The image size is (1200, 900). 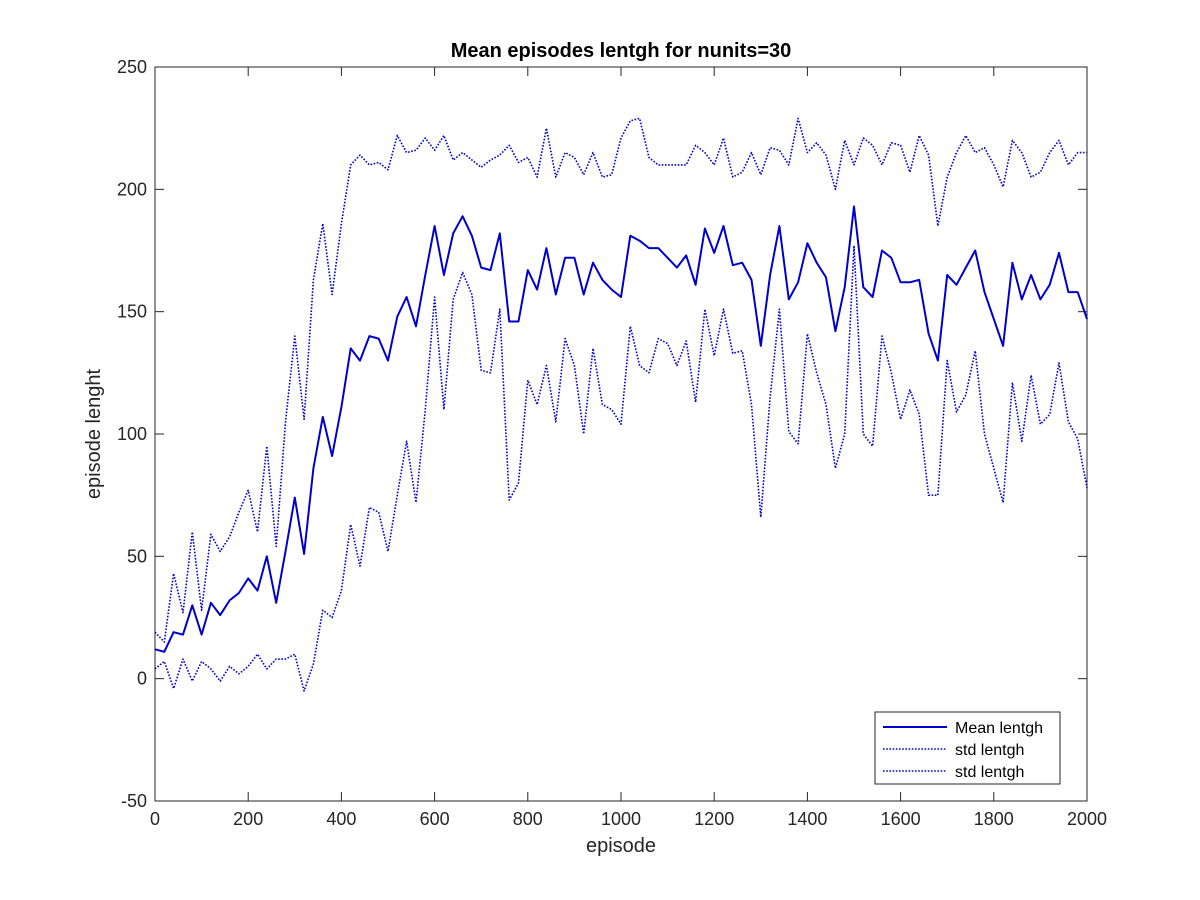 I want to click on y-tick-label: 150, so click(x=132, y=312).